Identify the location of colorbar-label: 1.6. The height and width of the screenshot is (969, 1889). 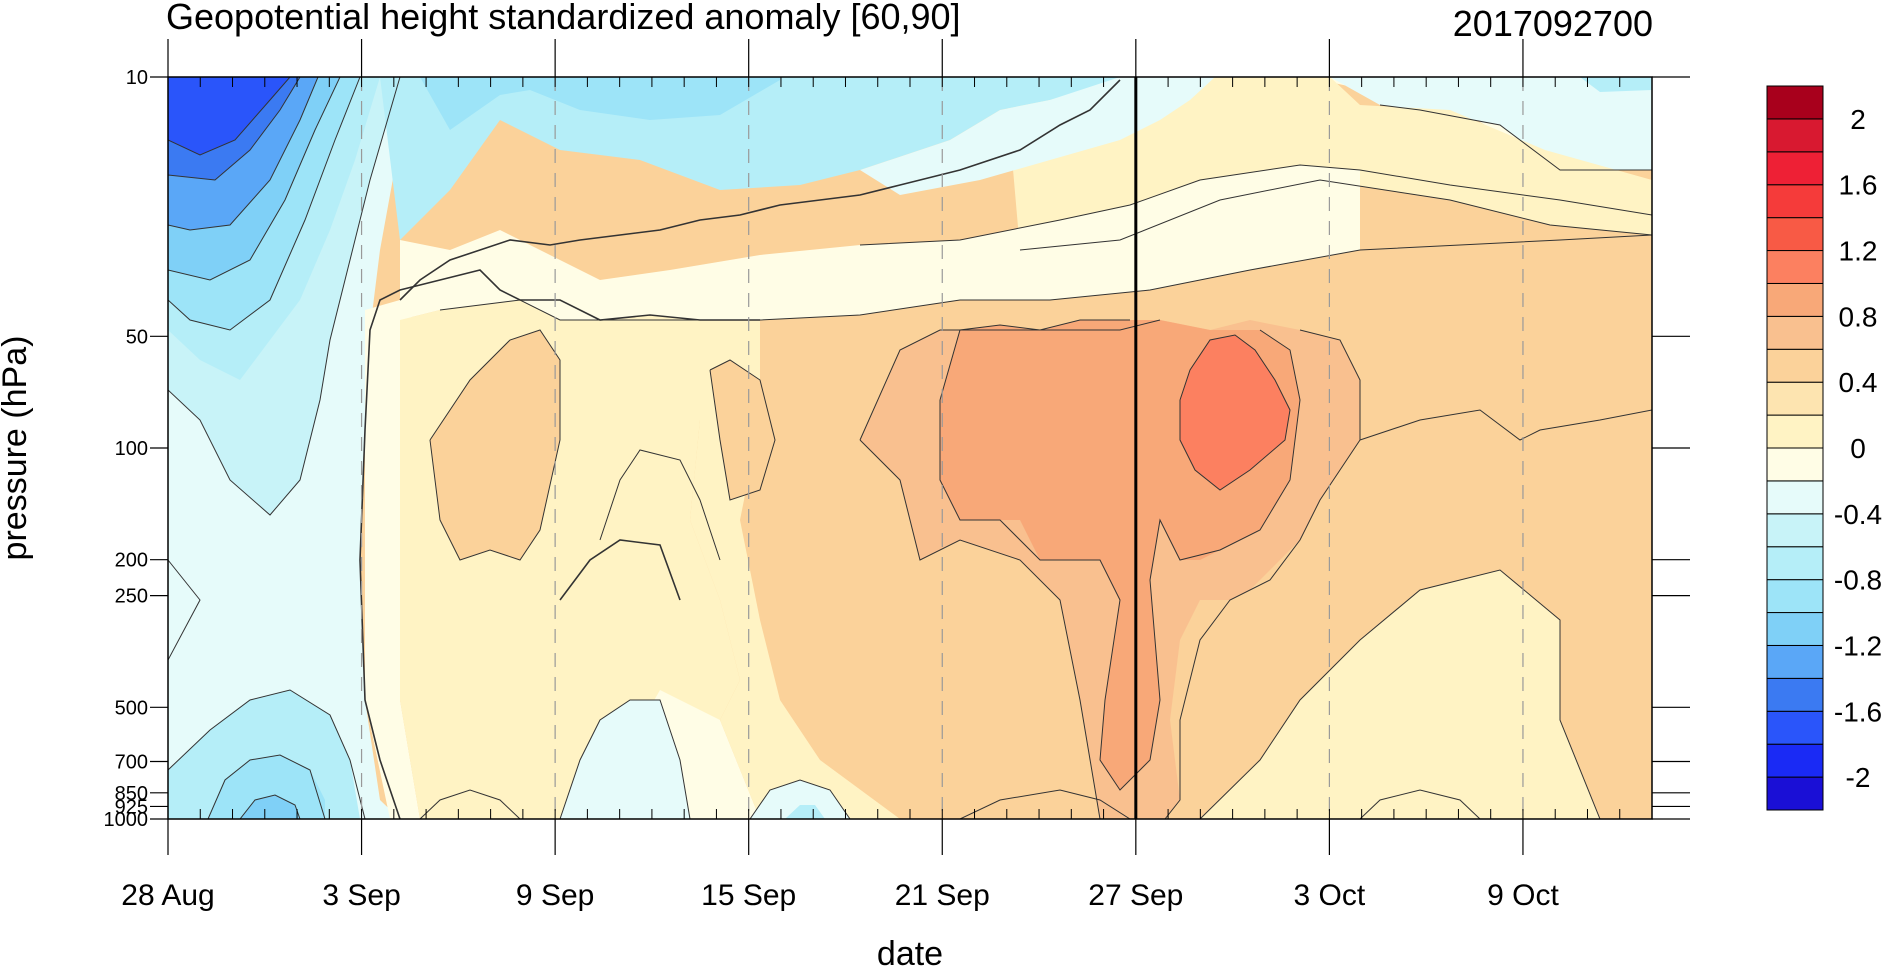
(1858, 185).